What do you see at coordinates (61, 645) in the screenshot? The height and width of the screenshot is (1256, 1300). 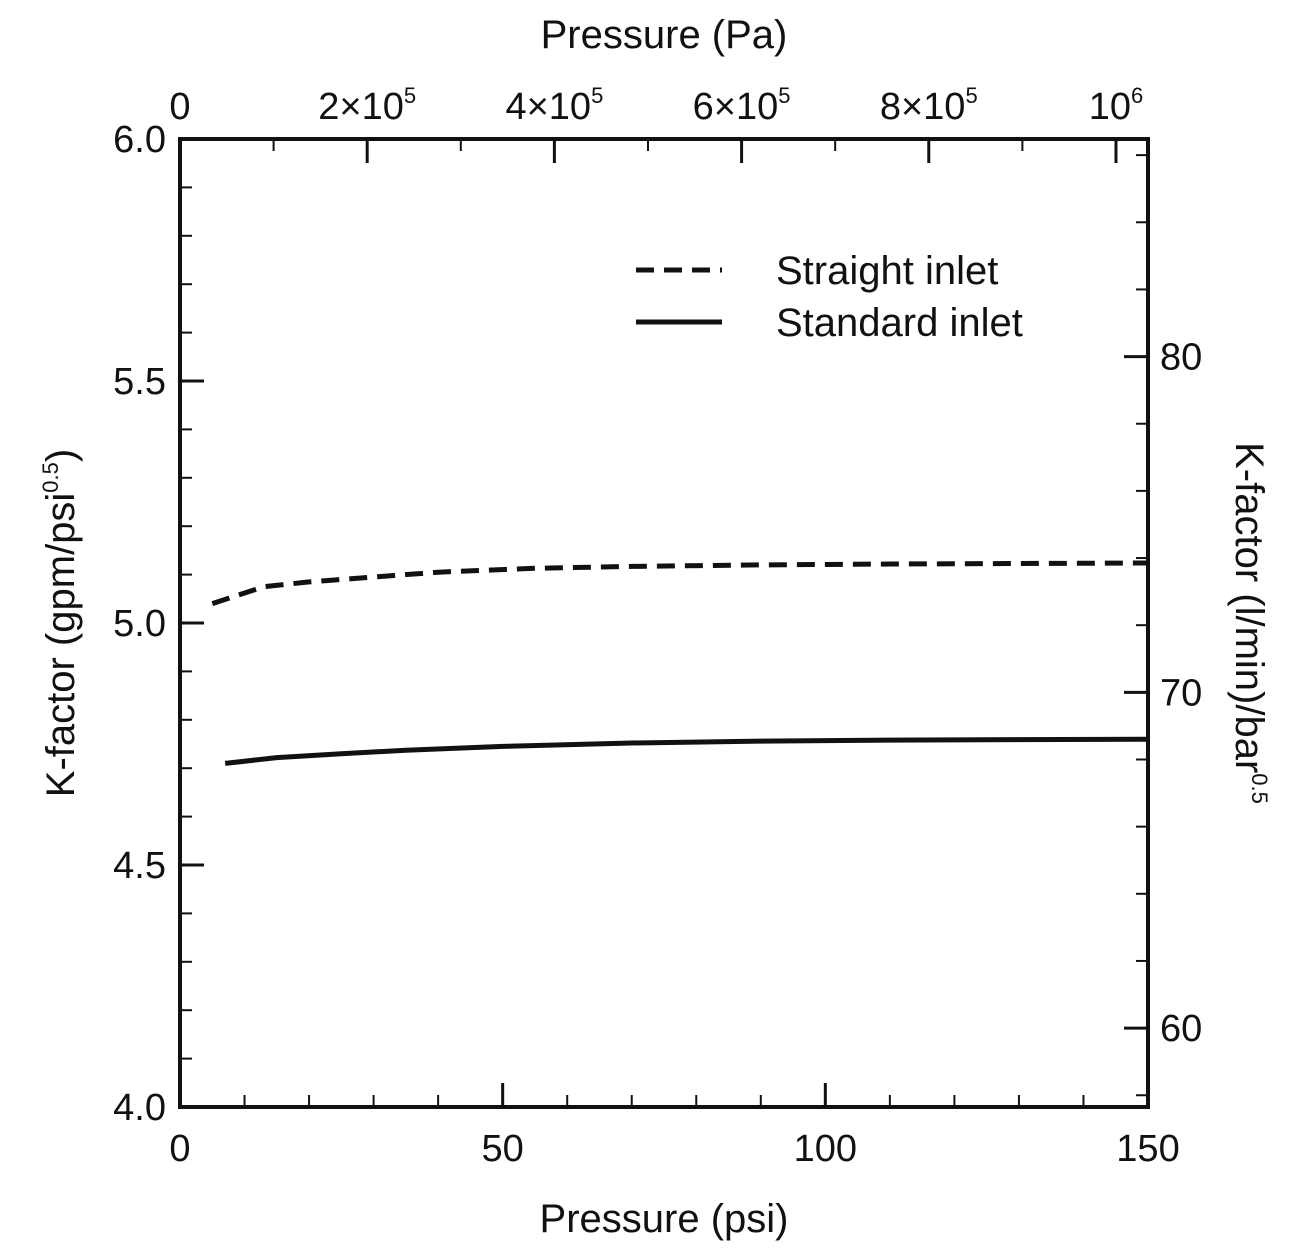 I see `y-left-label-main: K-factor (gpm/psi` at bounding box center [61, 645].